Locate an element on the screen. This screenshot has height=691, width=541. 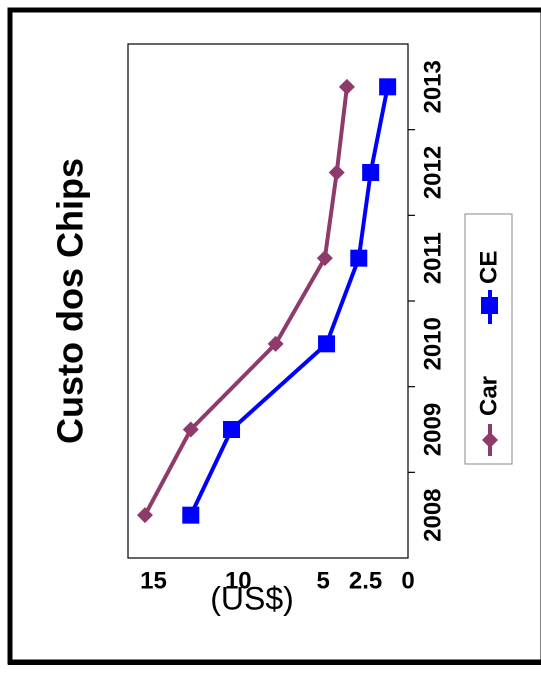
legend: Car CE is located at coordinates (488, 339).